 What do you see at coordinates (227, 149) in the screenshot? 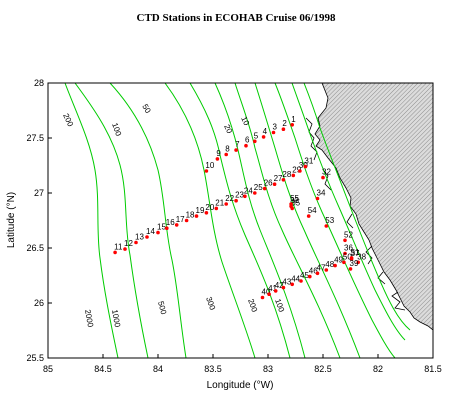
I see `station-label: 8` at bounding box center [227, 149].